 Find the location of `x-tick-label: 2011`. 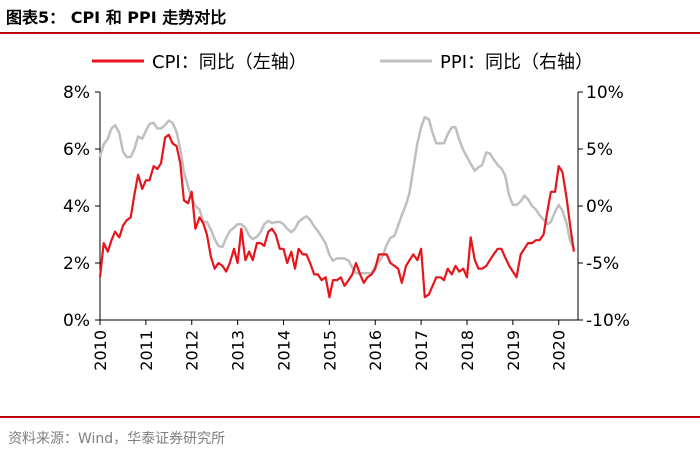

x-tick-label: 2011 is located at coordinates (146, 350).